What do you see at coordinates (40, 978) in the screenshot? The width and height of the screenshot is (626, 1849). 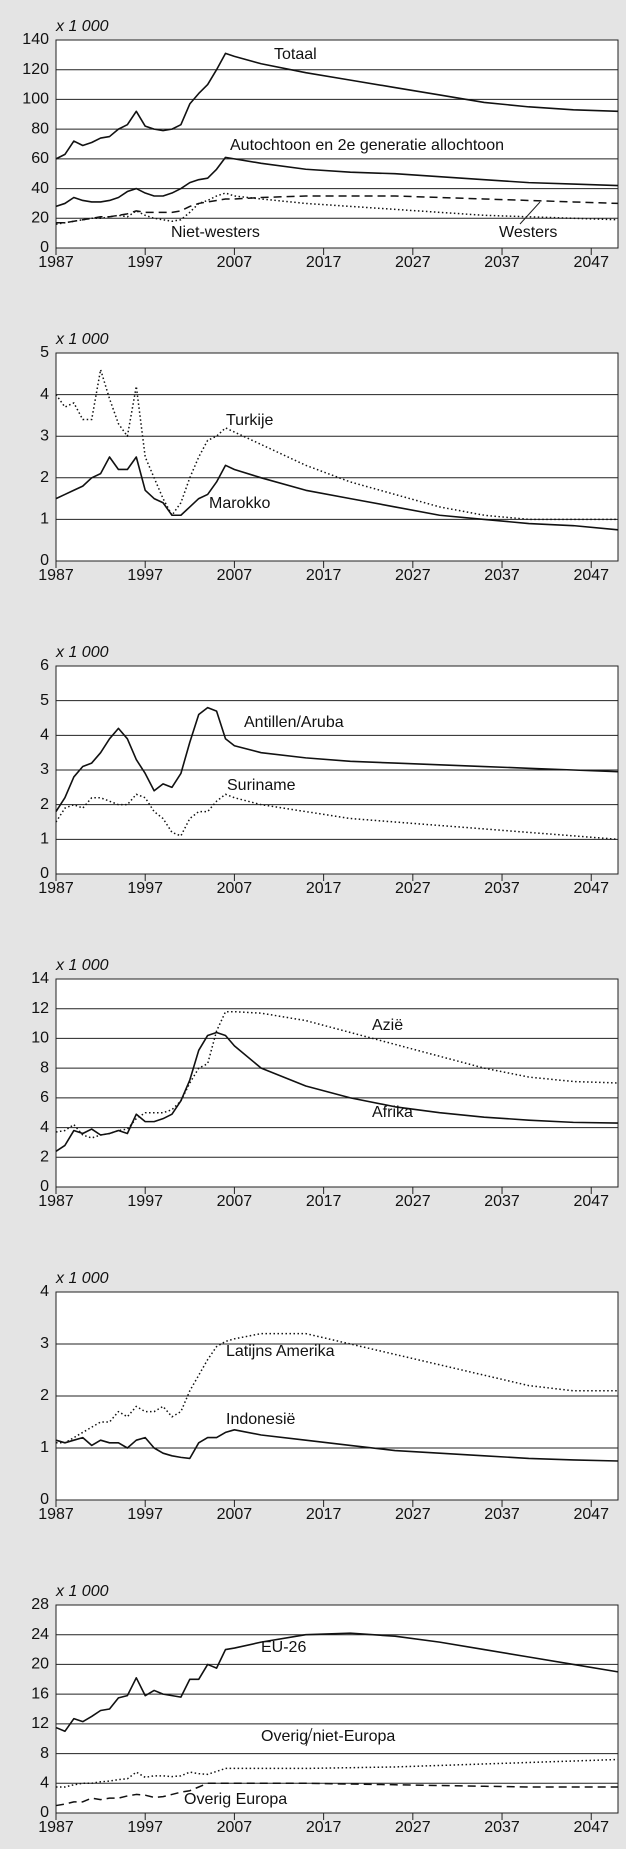 I see `y-tick-label: 14` at bounding box center [40, 978].